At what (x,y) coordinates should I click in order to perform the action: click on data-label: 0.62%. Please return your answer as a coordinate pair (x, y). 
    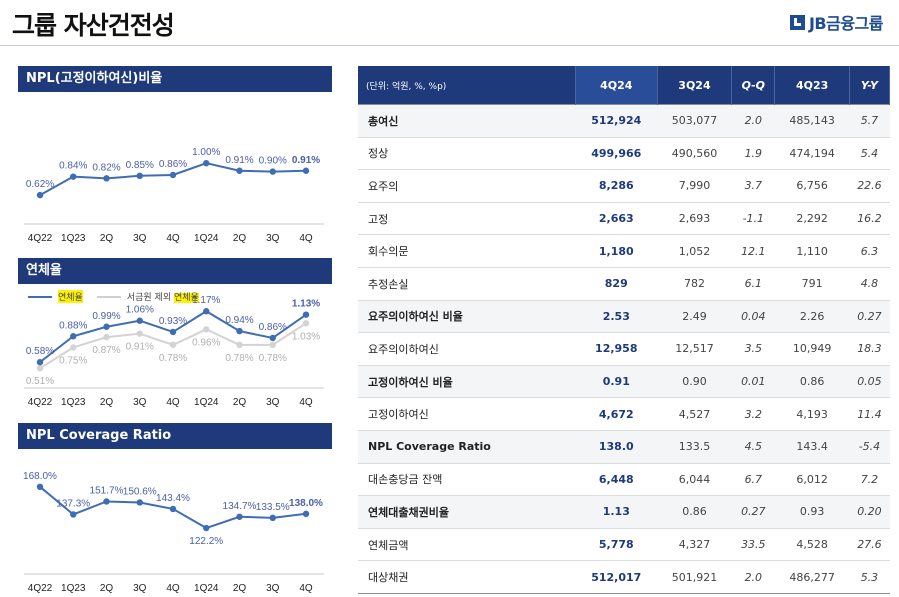
    Looking at the image, I should click on (40, 184).